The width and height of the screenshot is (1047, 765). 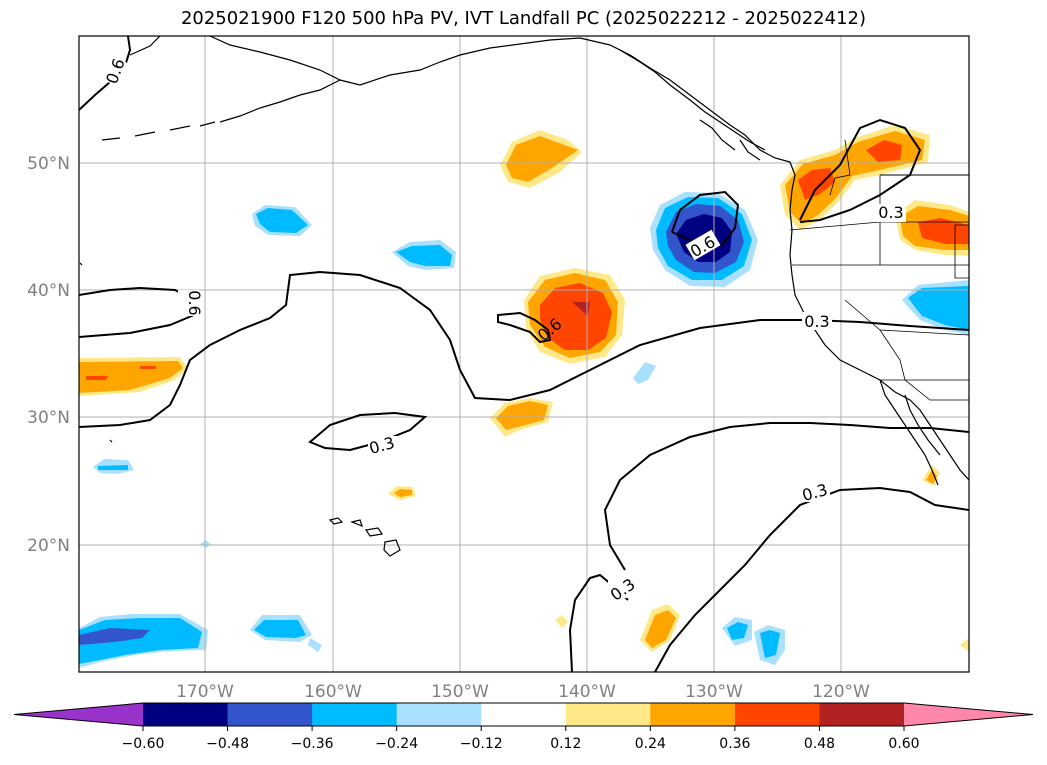 What do you see at coordinates (48, 291) in the screenshot?
I see `lat-label-40n: 40°N` at bounding box center [48, 291].